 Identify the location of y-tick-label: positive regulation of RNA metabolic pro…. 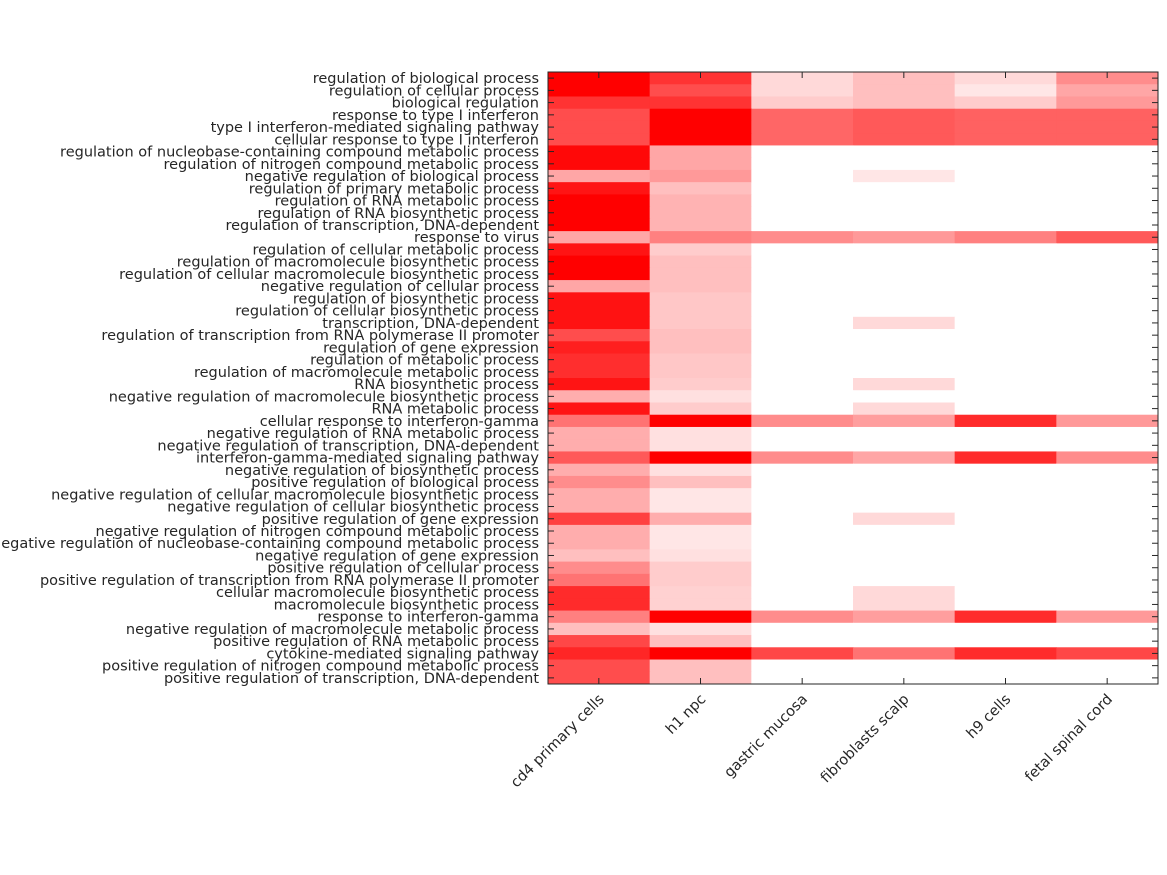
(376, 642).